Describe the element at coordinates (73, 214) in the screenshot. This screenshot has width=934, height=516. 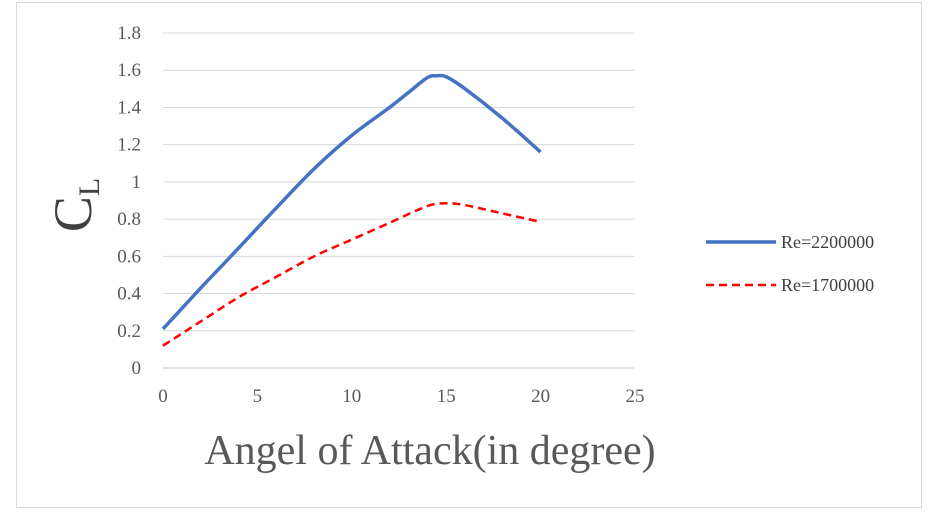
I see `y-axis-label-main: C` at that location.